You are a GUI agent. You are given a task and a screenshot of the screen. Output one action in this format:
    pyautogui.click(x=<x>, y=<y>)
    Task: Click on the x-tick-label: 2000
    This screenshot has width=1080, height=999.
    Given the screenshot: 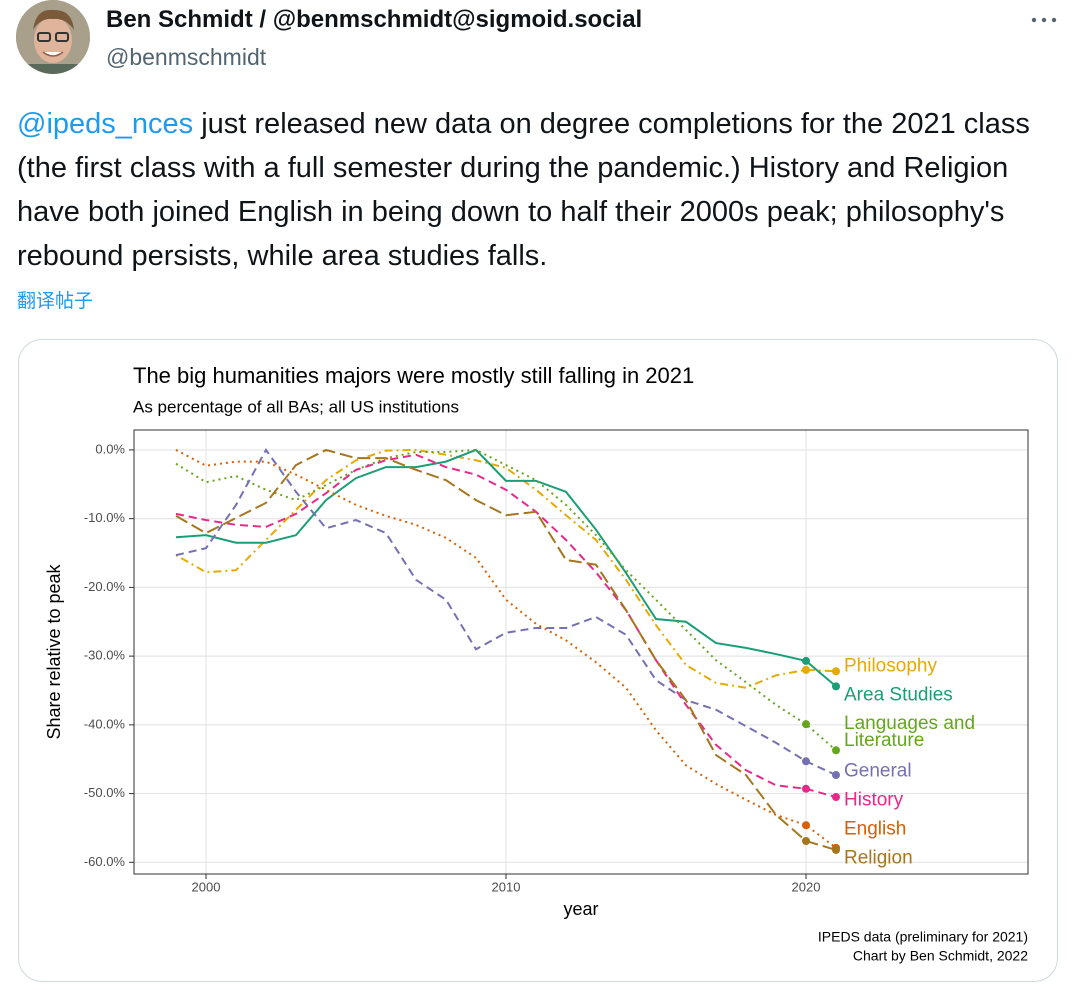 What is the action you would take?
    pyautogui.click(x=206, y=886)
    